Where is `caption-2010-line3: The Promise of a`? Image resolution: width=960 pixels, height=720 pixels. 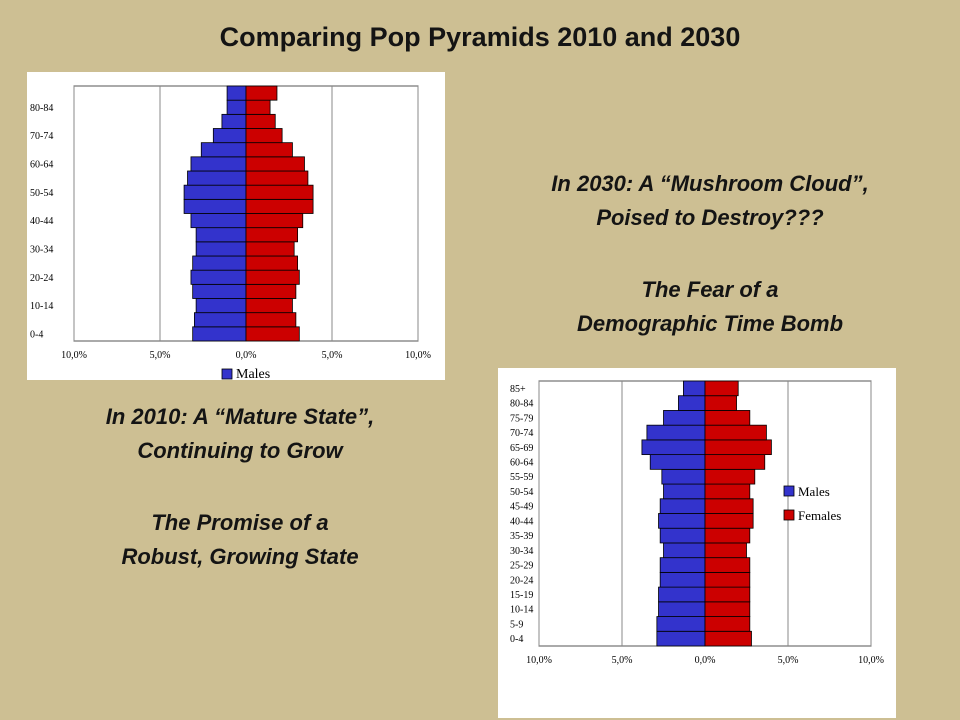
caption-2010-line3: The Promise of a is located at coordinates (240, 522).